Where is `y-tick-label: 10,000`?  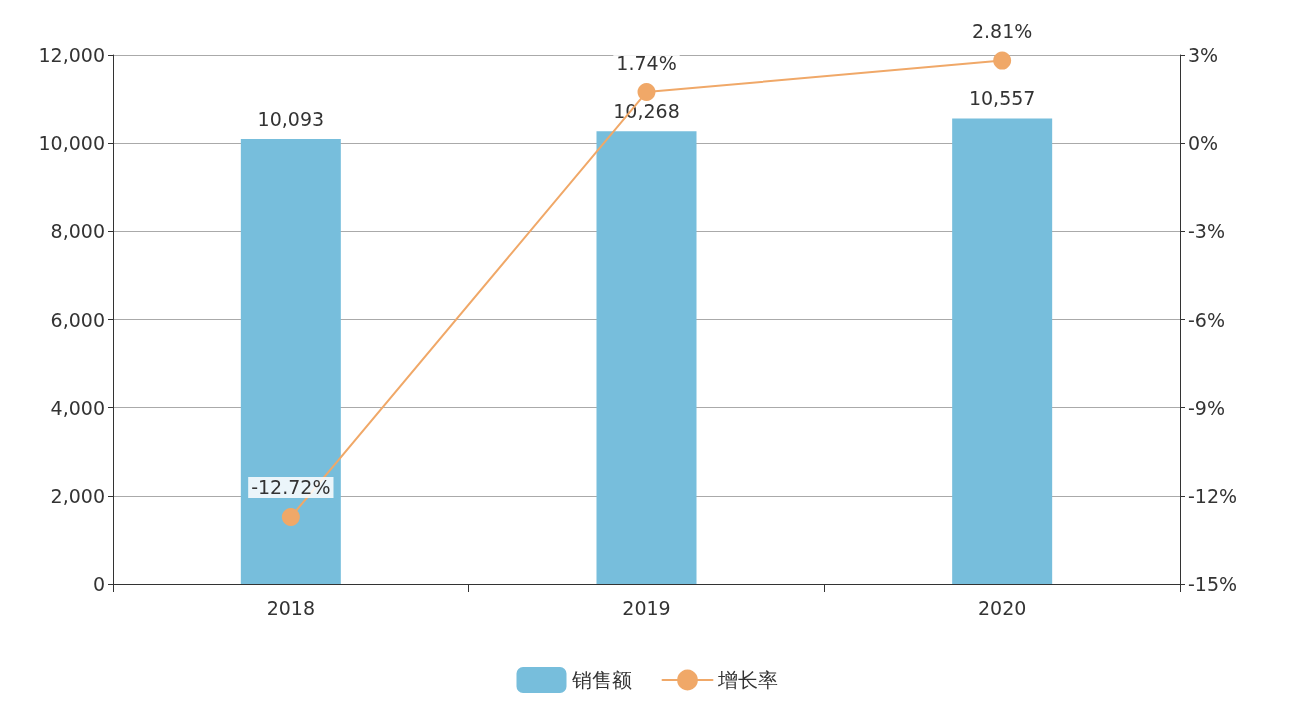
y-tick-label: 10,000 is located at coordinates (71, 143).